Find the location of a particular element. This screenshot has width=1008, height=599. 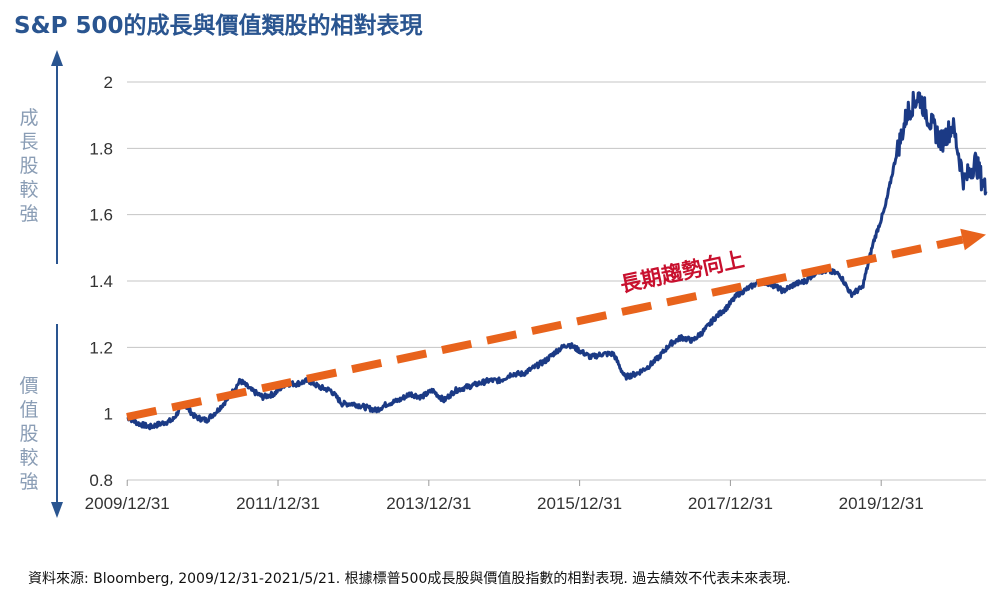

x-tick-label: 2009/12/31 is located at coordinates (127, 503).